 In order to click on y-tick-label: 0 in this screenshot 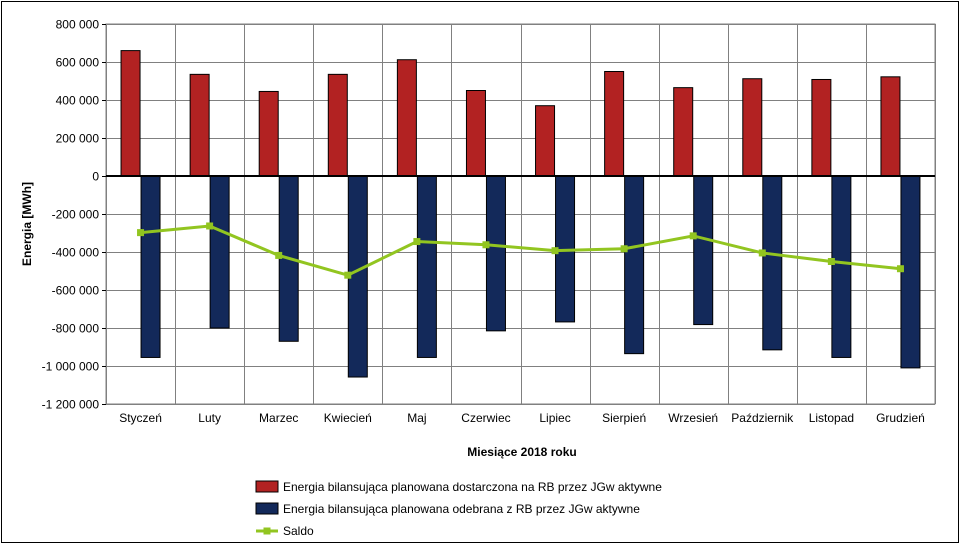, I will do `click(95, 177)`.